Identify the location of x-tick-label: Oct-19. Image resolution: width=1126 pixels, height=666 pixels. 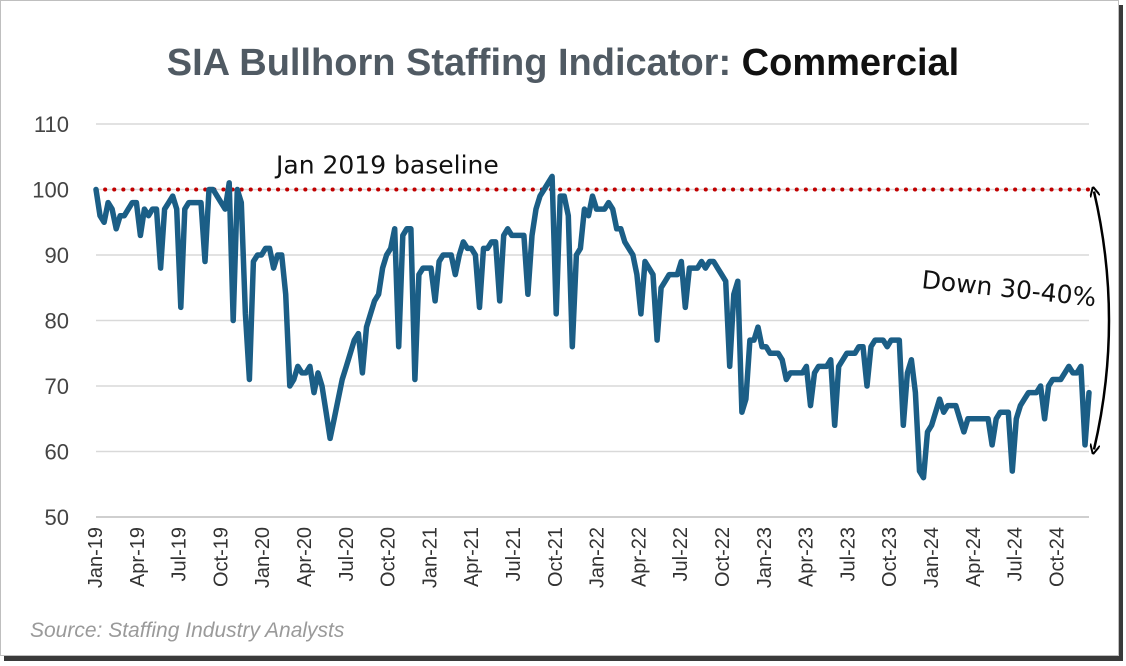
(221, 557).